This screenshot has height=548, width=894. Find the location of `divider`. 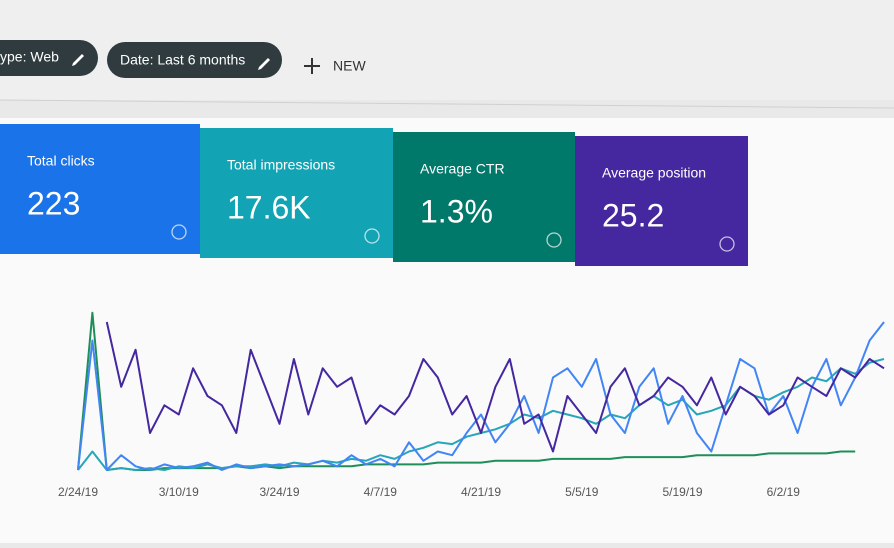

divider is located at coordinates (447, 104).